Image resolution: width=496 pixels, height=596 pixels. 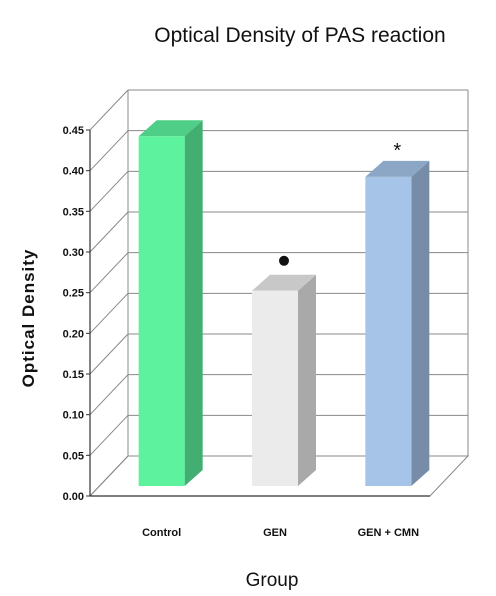 I want to click on y-tick-label: 0.20, so click(x=73, y=334).